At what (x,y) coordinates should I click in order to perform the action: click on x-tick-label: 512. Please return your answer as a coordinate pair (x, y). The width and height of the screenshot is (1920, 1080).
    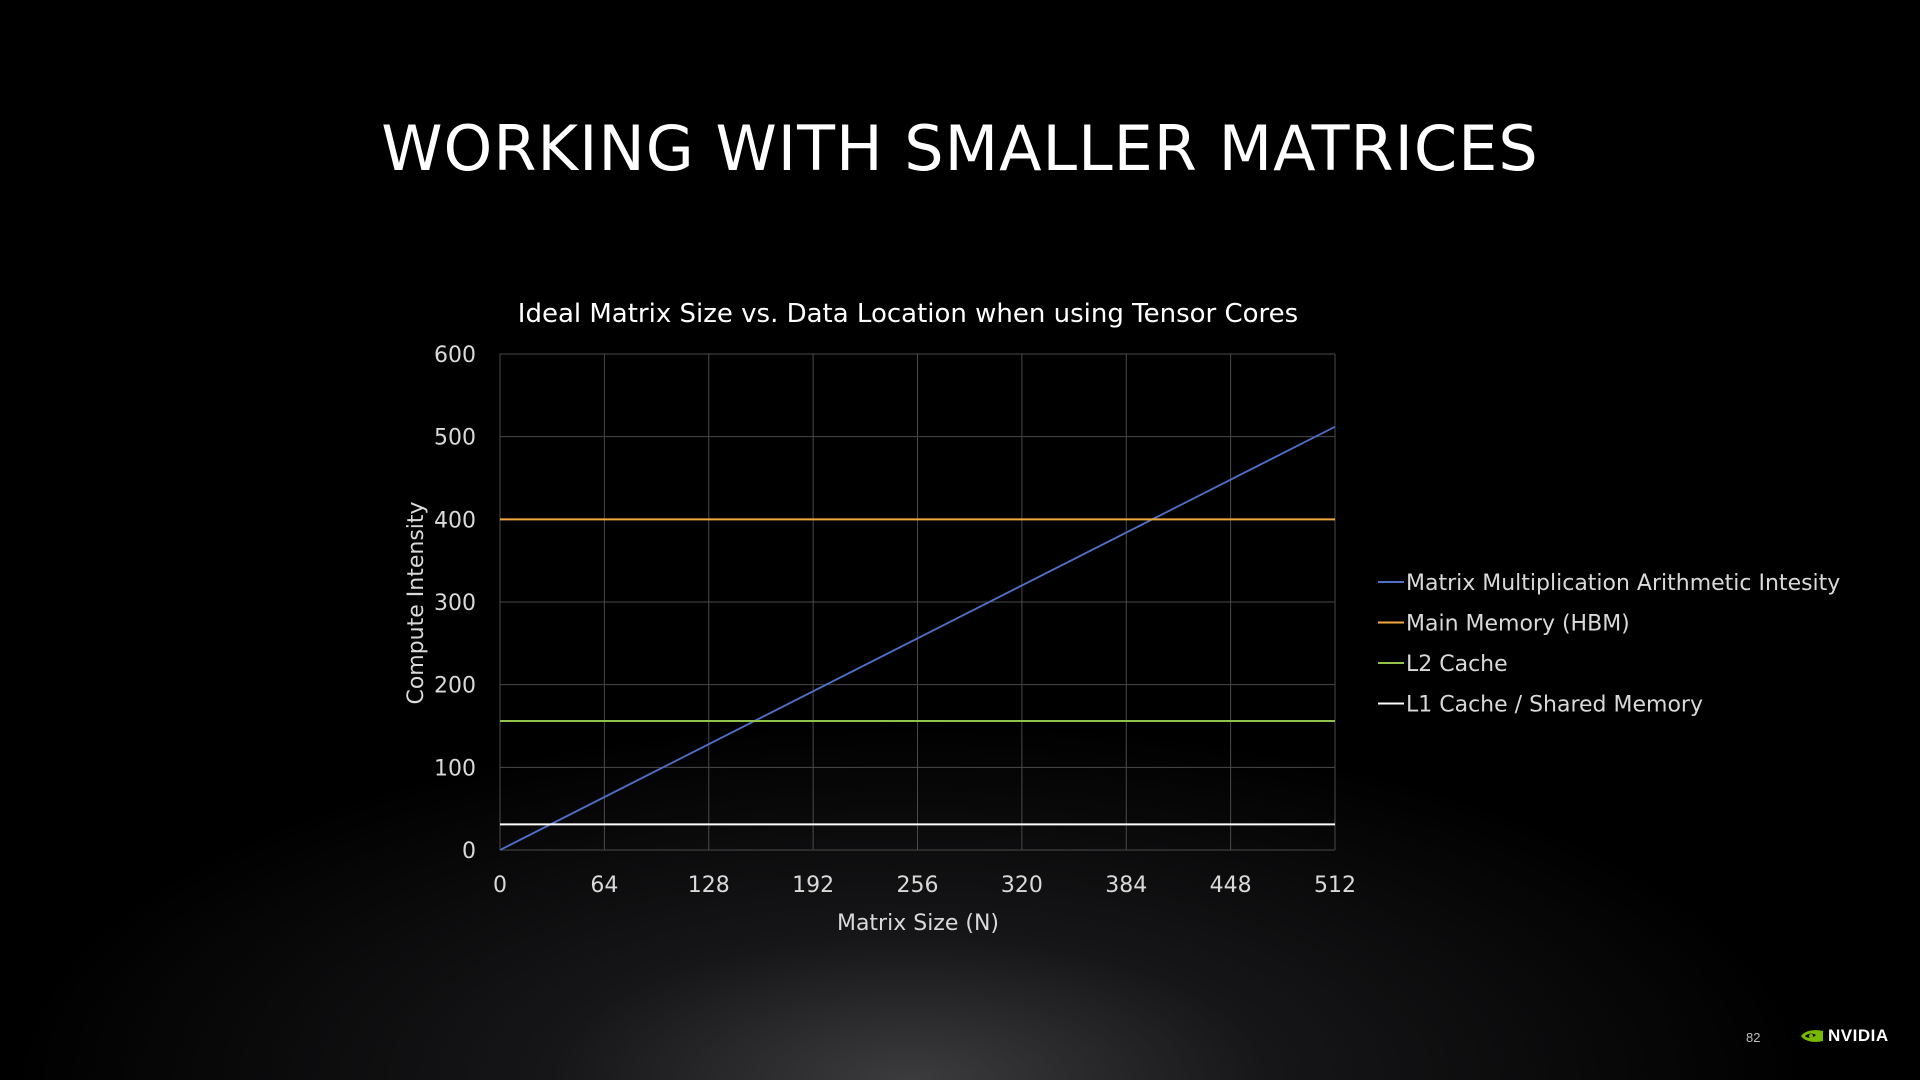
    Looking at the image, I should click on (1335, 885).